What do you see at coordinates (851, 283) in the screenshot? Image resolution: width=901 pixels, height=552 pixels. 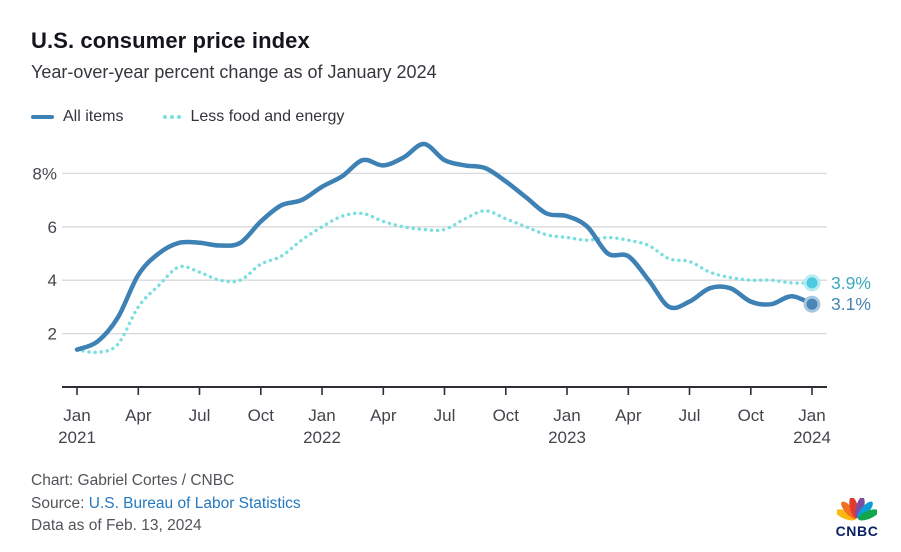 I see `end-value-label: 3.9%` at bounding box center [851, 283].